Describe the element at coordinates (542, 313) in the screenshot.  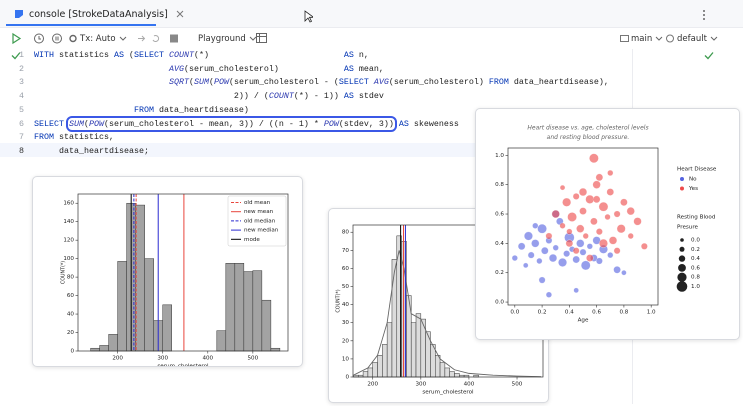
I see `x-tick-label: 0.2` at that location.